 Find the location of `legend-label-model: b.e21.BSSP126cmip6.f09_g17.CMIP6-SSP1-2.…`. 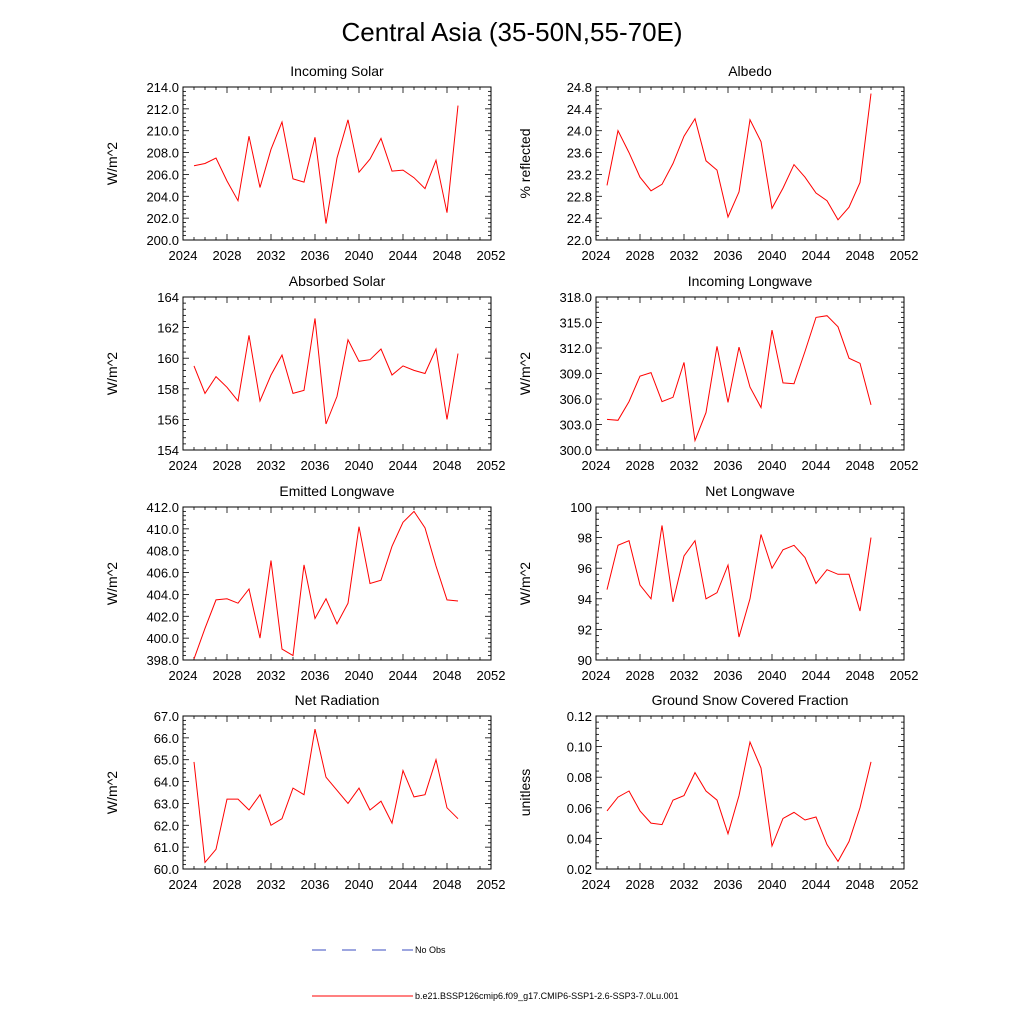

legend-label-model: b.e21.BSSP126cmip6.f09_g17.CMIP6-SSP1-2.… is located at coordinates (547, 996).